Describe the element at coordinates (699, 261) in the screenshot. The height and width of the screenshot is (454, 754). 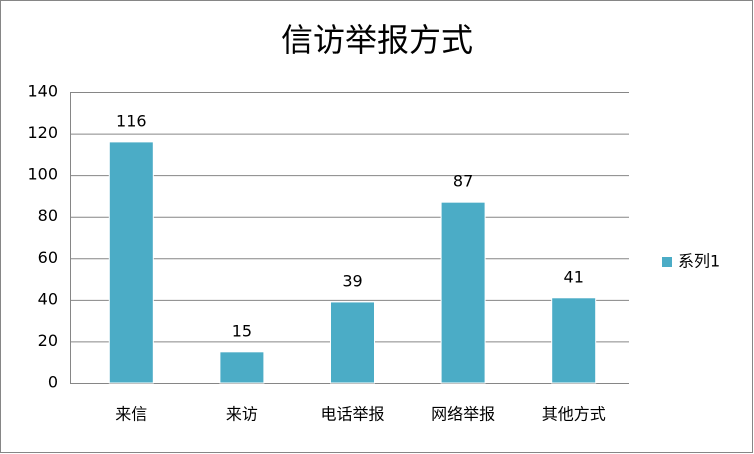
I see `legend-label: 系列1` at that location.